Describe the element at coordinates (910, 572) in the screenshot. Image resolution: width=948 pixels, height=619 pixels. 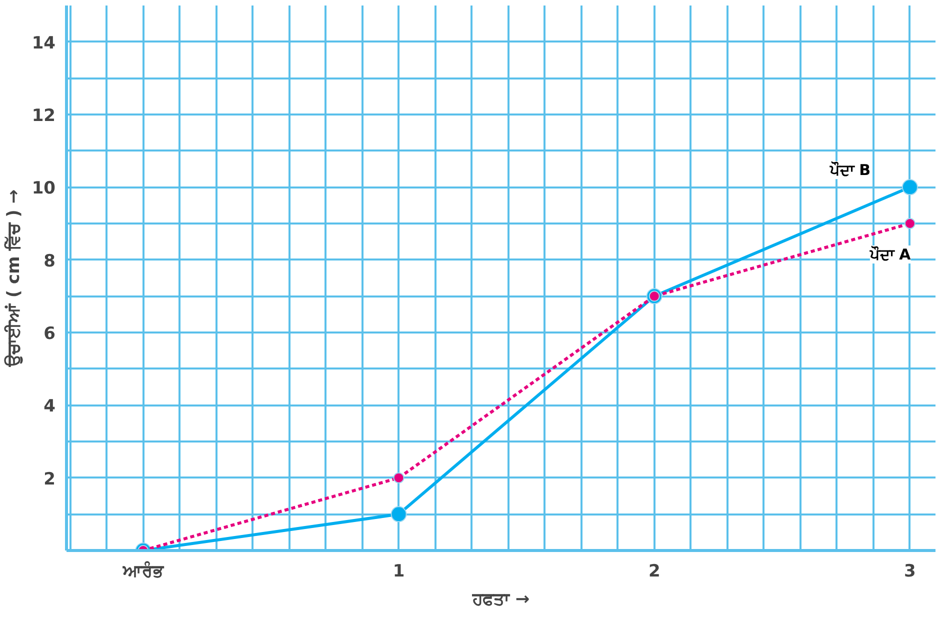
I see `x-tick-label: 3` at that location.